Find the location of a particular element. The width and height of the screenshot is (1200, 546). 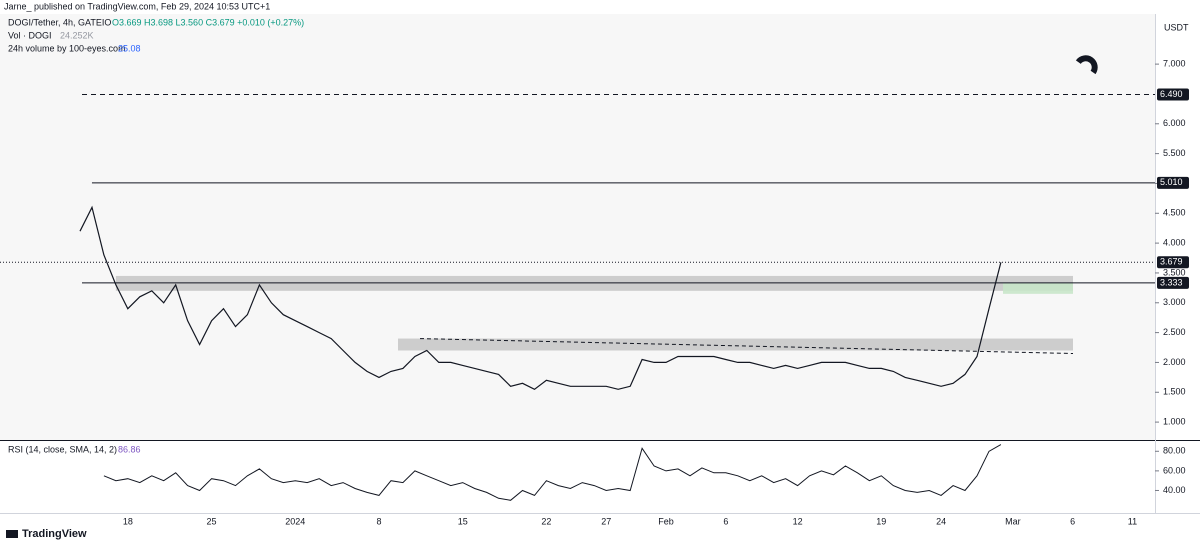

symbol: DOGI/Tether, 4h, GATEIO is located at coordinates (59, 22).